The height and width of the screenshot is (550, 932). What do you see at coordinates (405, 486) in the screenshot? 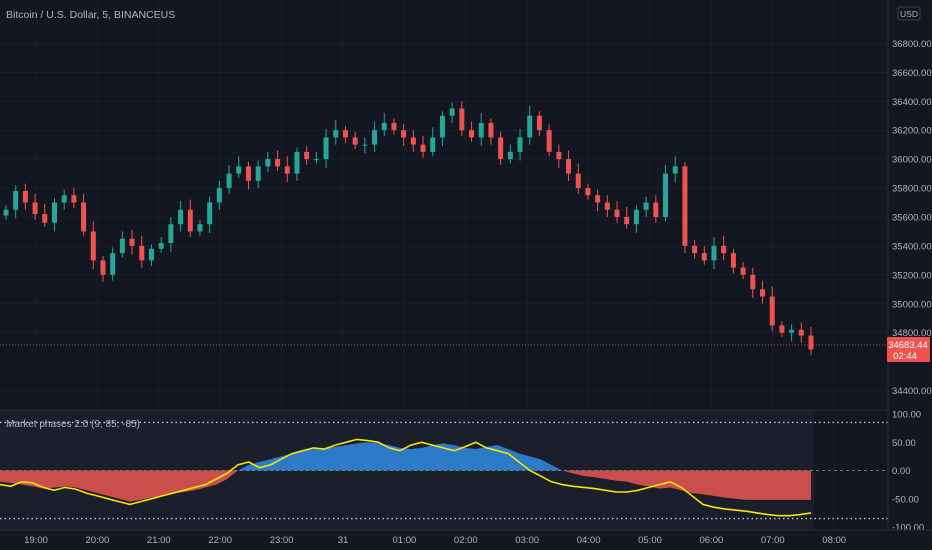
I see `negative-phase-area` at bounding box center [405, 486].